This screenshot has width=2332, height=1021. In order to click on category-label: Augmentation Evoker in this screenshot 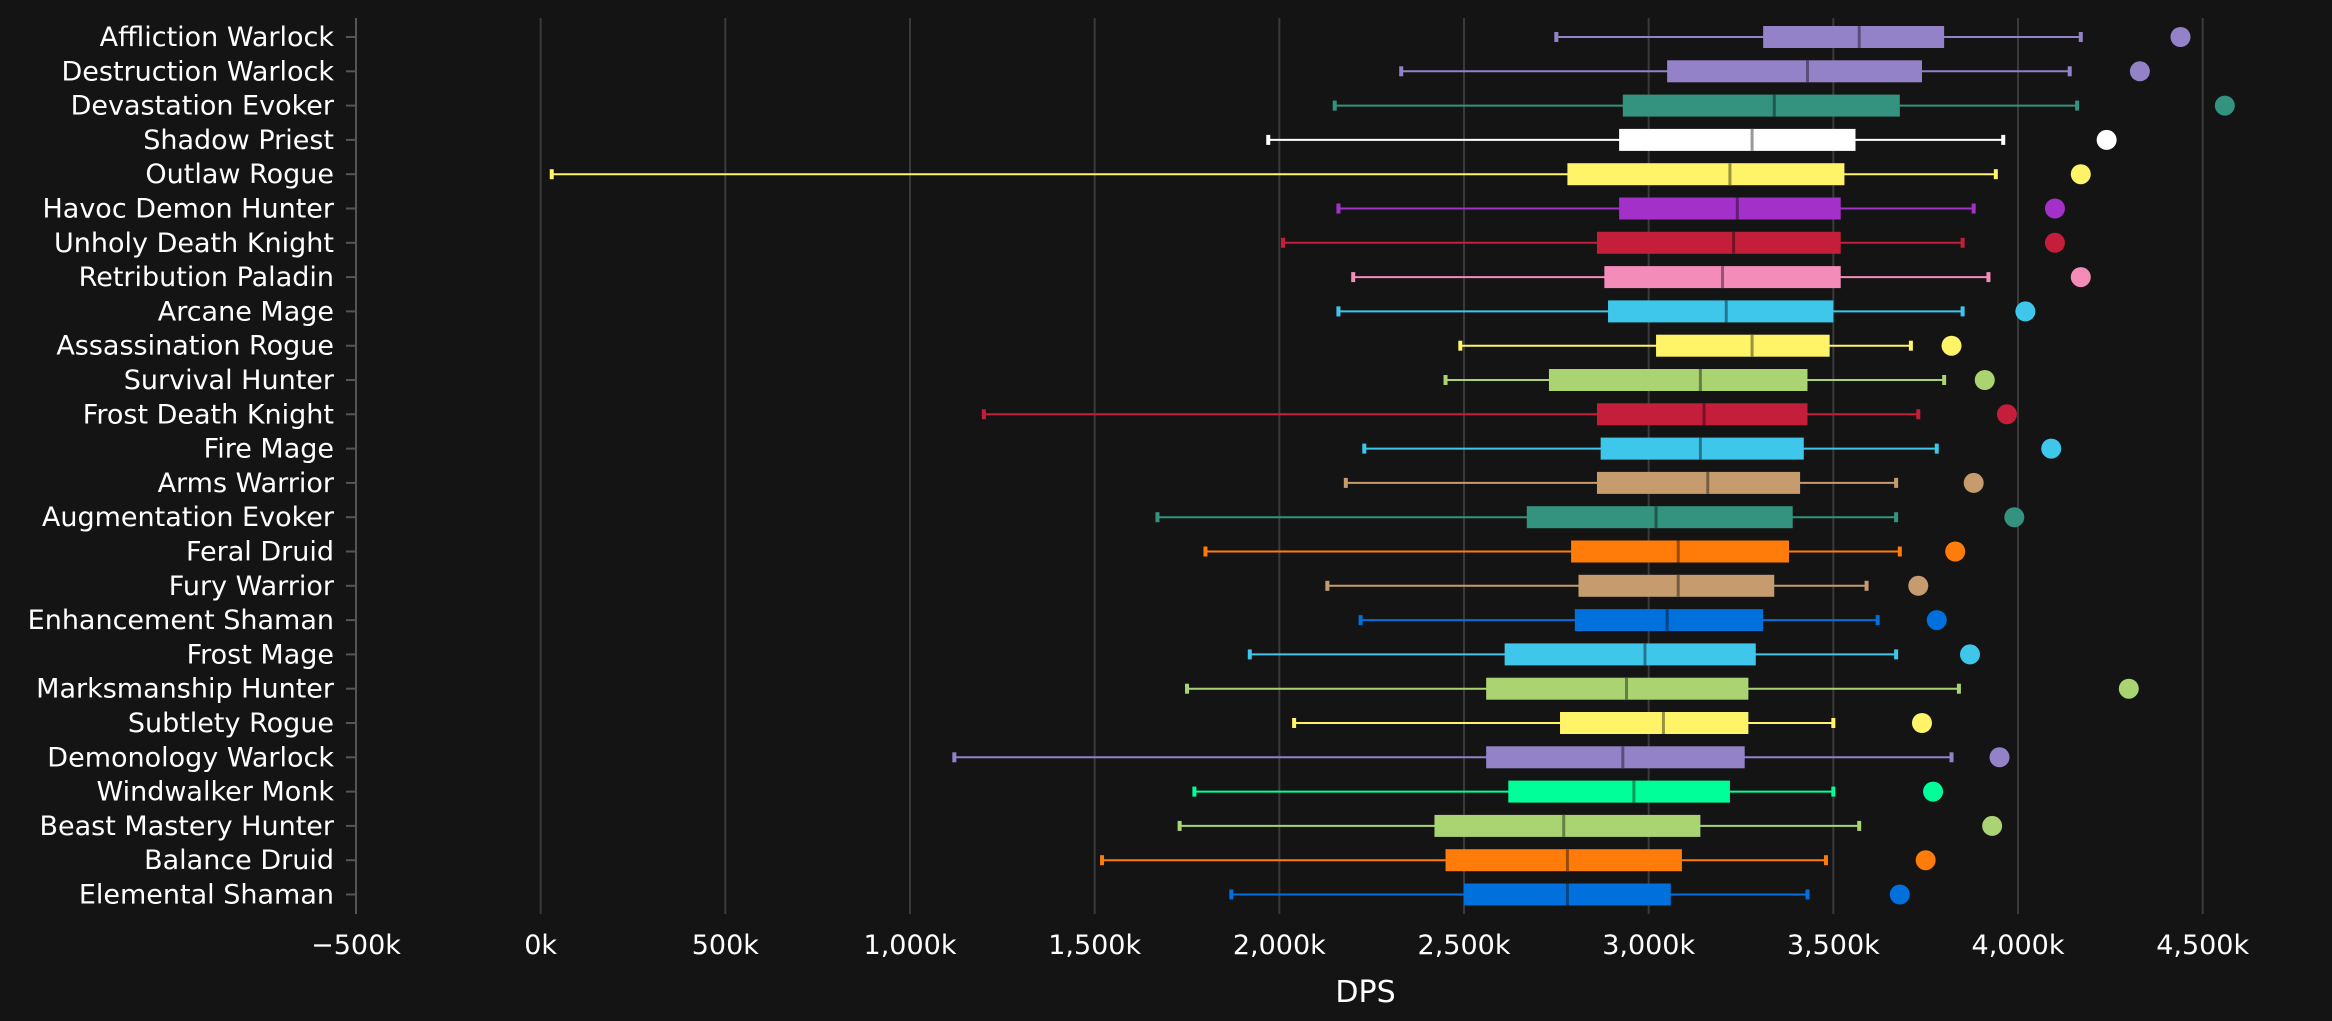, I will do `click(188, 517)`.